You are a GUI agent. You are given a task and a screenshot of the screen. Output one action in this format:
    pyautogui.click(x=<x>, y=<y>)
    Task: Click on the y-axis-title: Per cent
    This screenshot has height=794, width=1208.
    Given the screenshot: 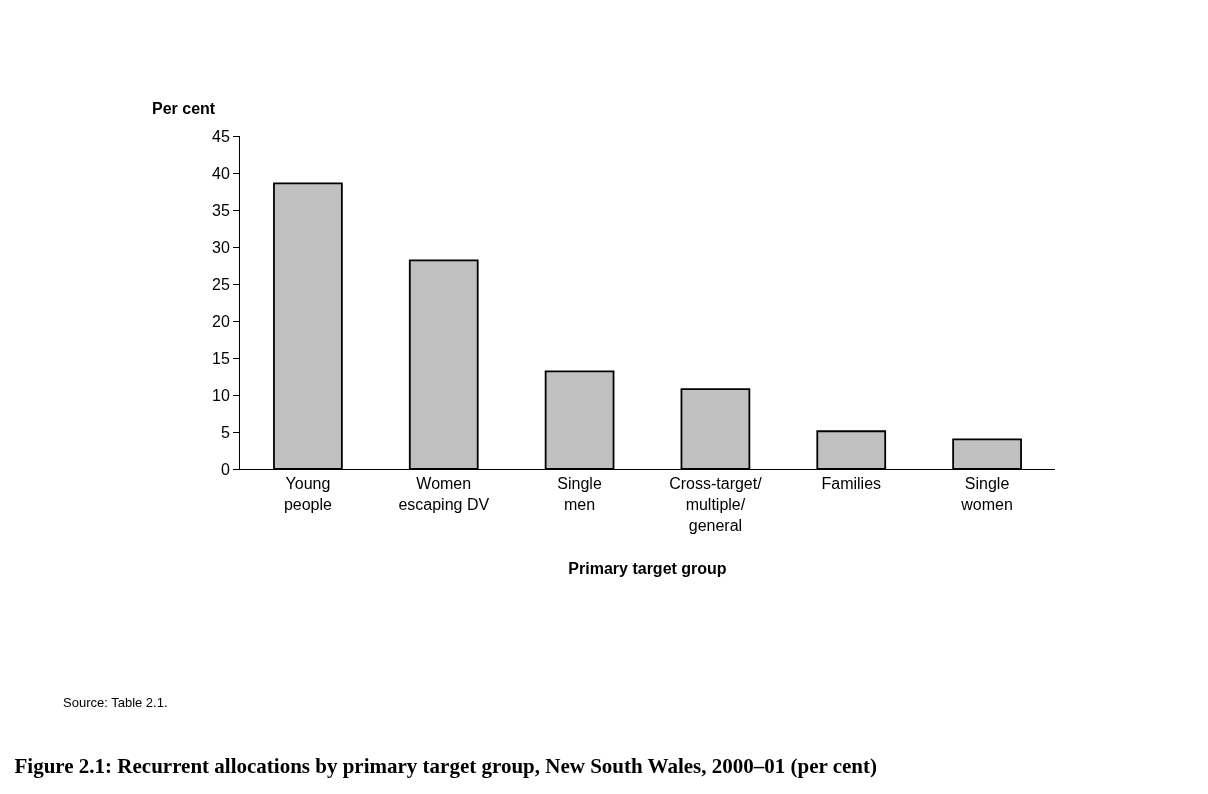 What is the action you would take?
    pyautogui.click(x=184, y=108)
    